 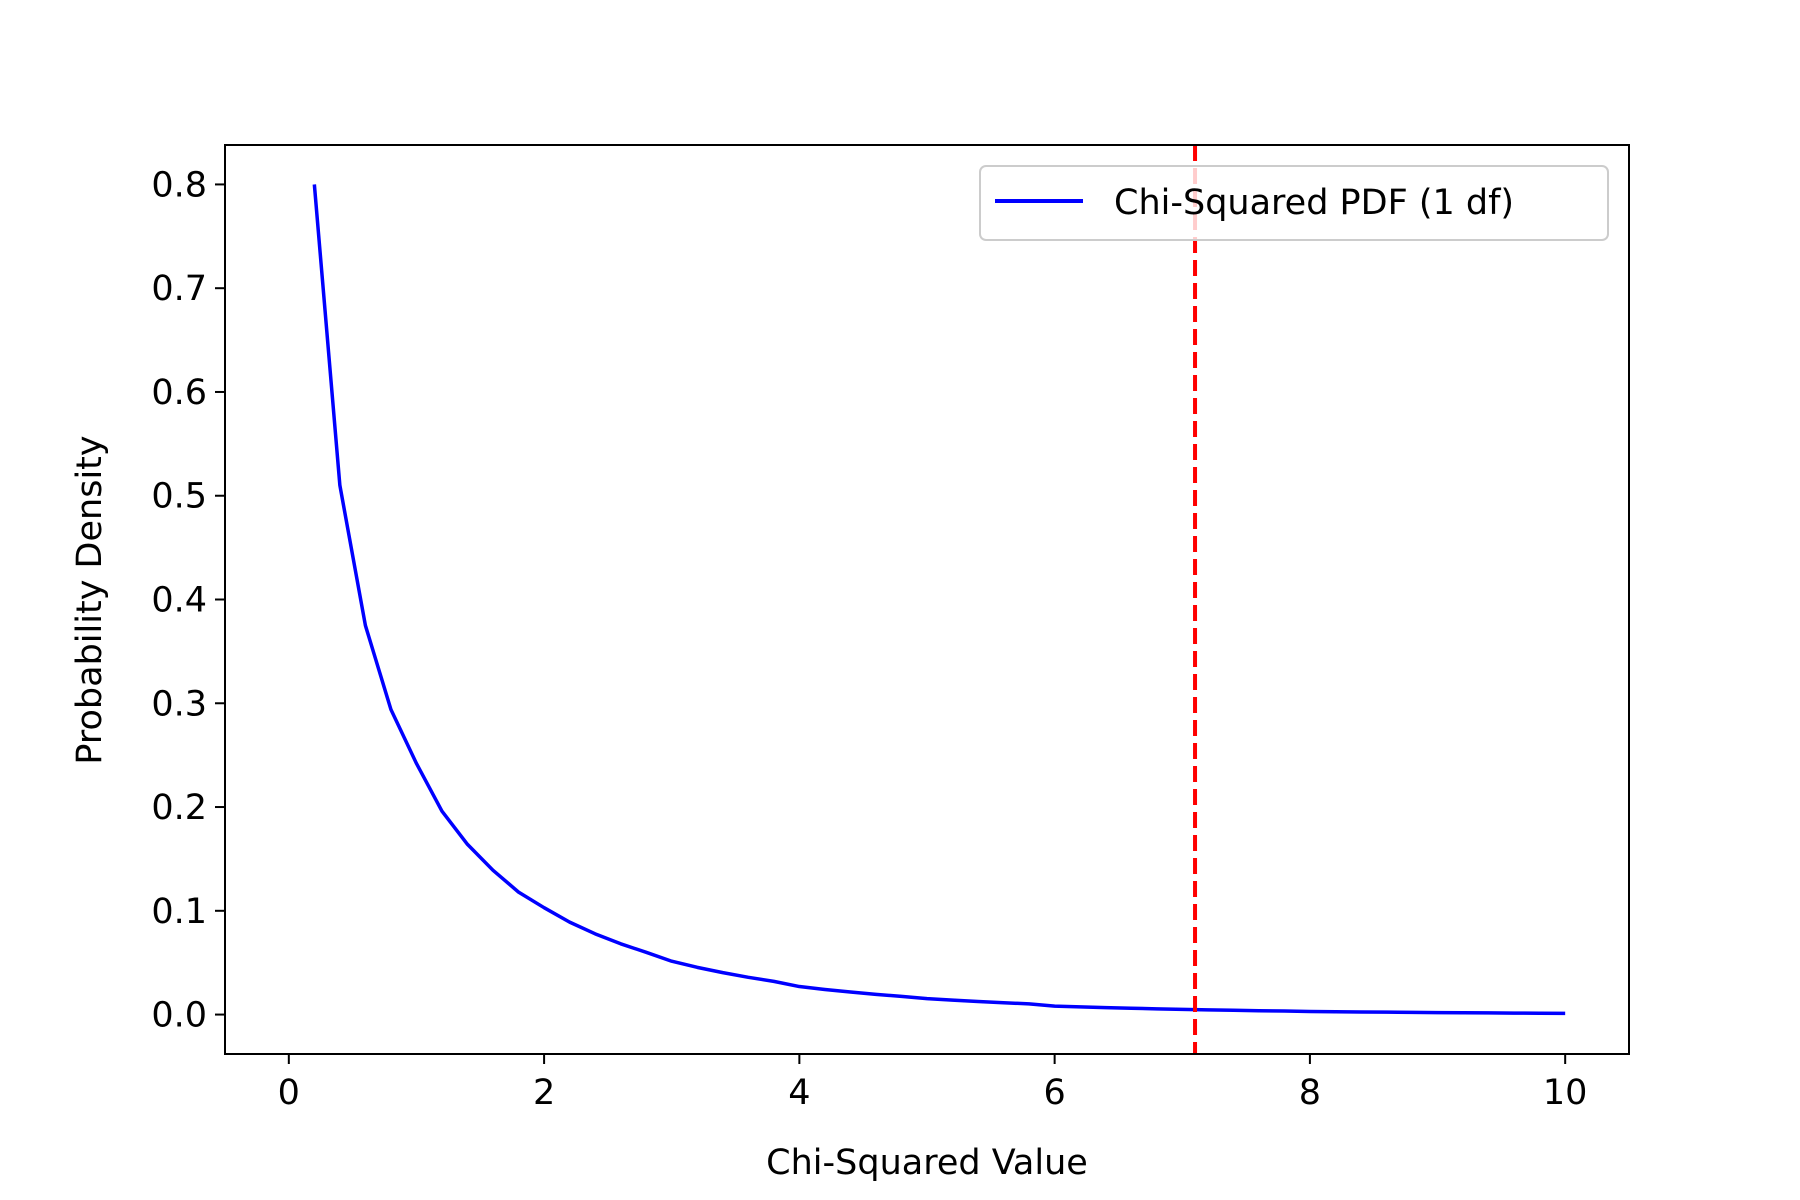 What do you see at coordinates (1310, 1093) in the screenshot?
I see `x-tick-label: 8` at bounding box center [1310, 1093].